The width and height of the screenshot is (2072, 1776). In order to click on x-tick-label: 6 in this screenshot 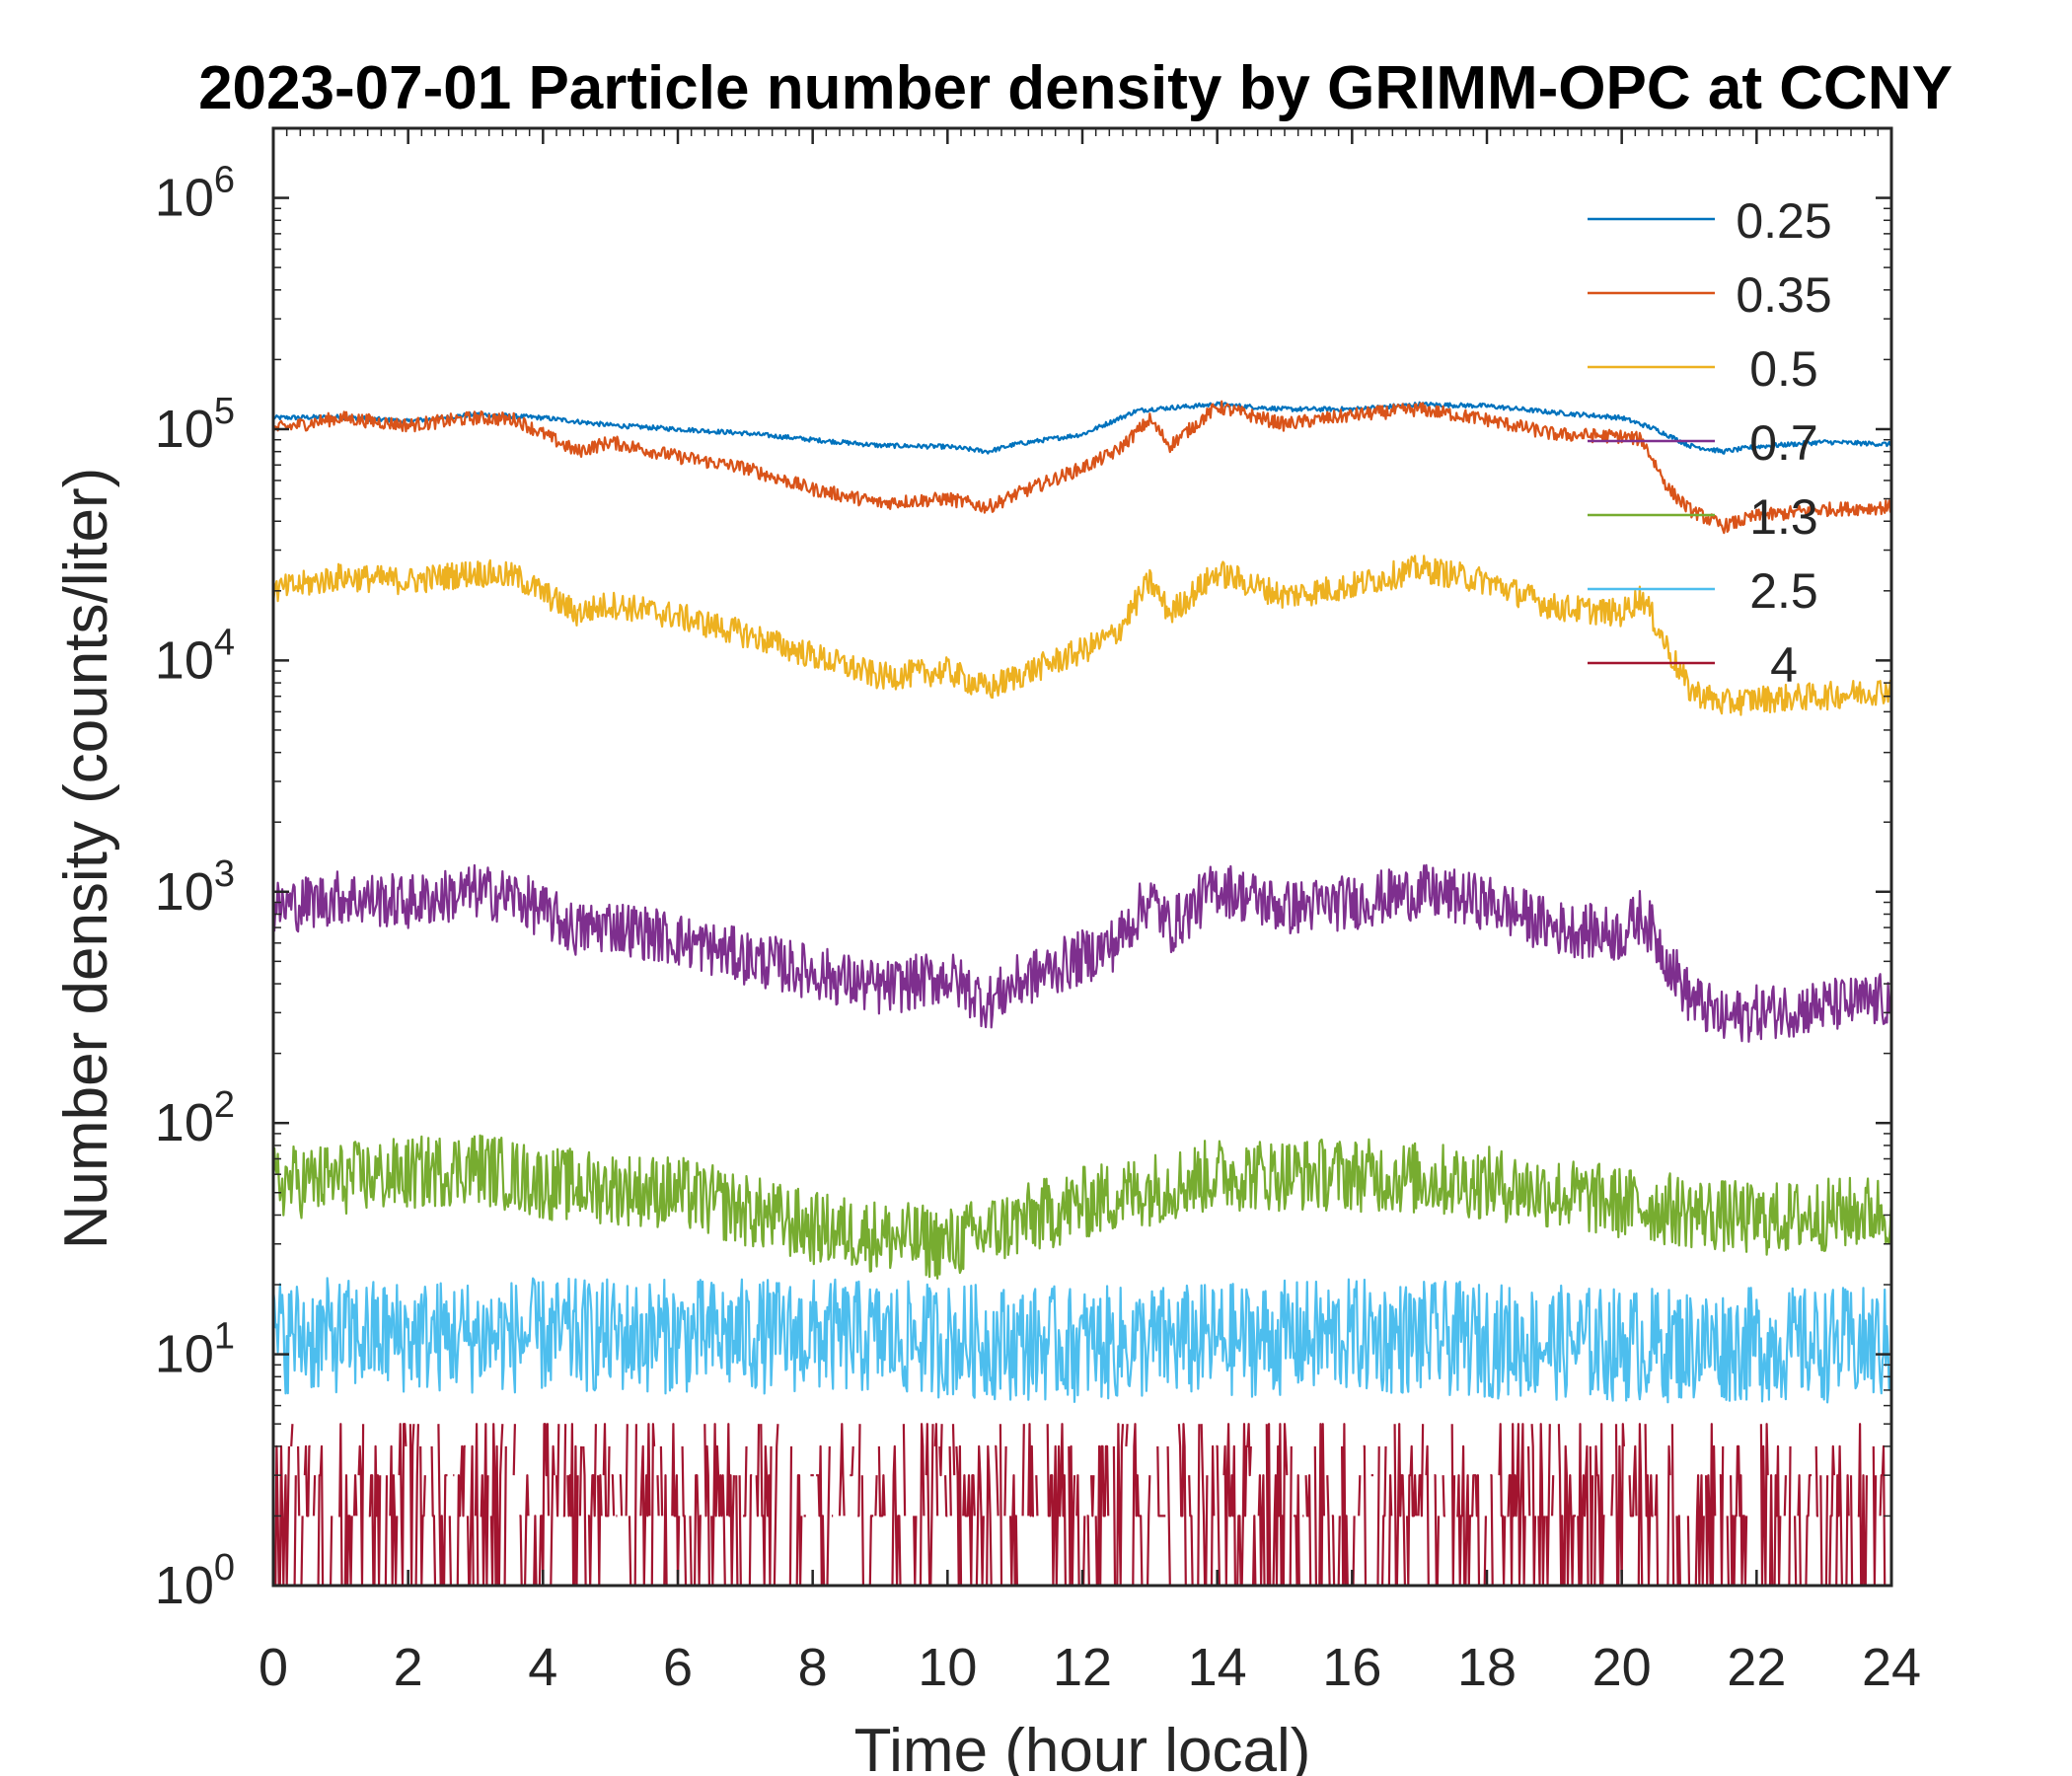, I will do `click(678, 1668)`.